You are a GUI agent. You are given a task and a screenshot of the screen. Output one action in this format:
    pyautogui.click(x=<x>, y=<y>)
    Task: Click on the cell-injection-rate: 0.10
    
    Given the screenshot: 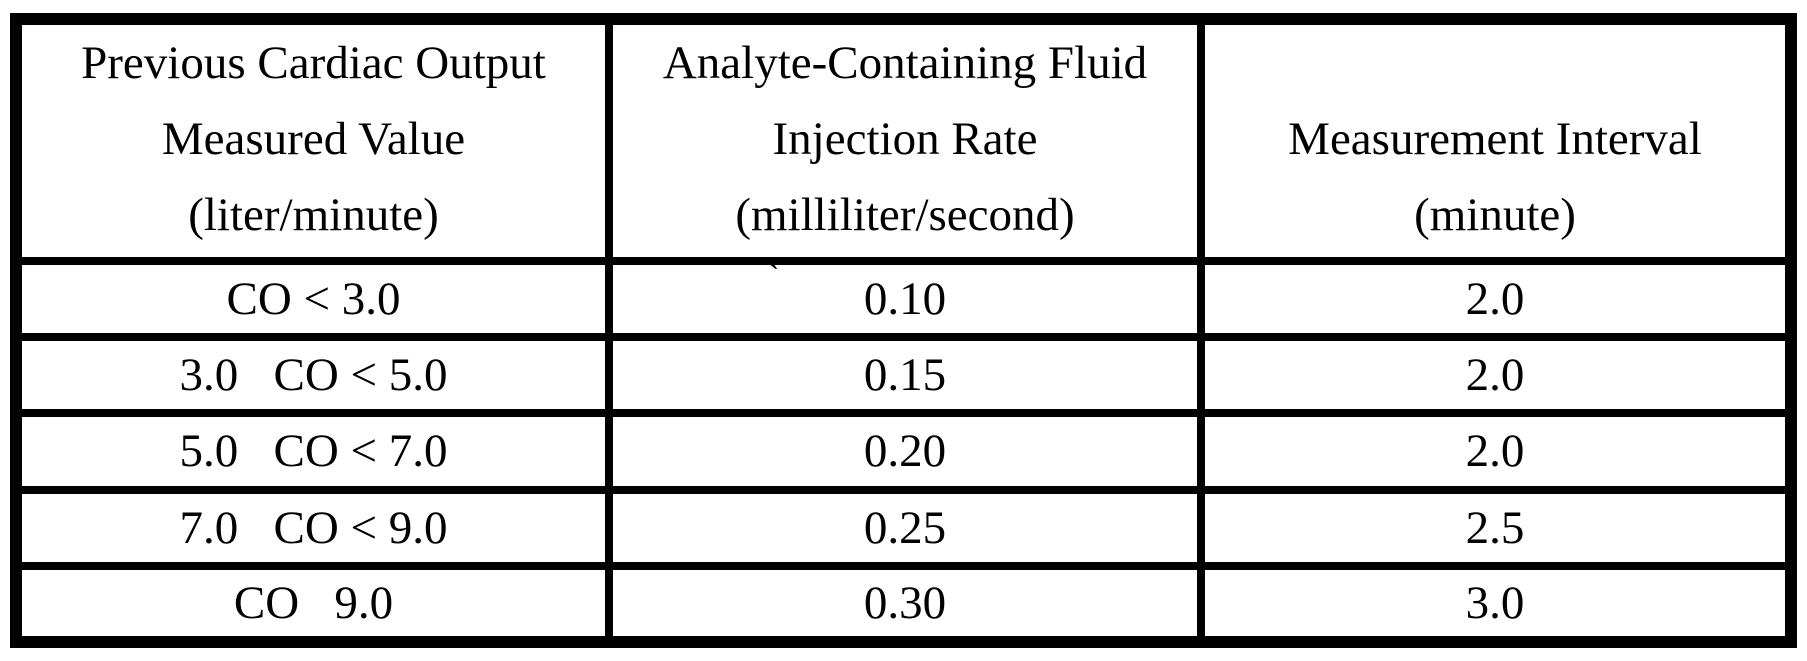 What is the action you would take?
    pyautogui.click(x=905, y=299)
    